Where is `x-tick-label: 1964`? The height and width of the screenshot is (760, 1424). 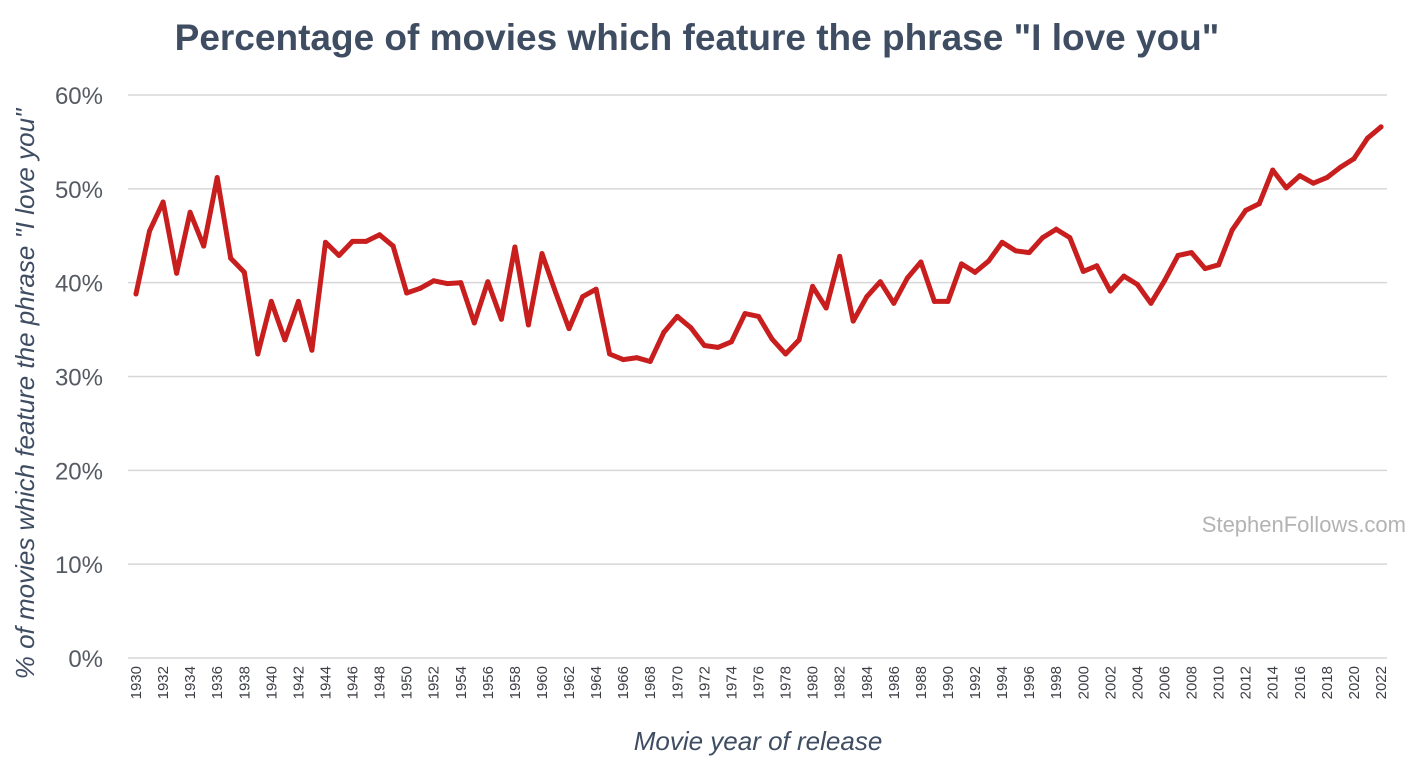 x-tick-label: 1964 is located at coordinates (596, 682).